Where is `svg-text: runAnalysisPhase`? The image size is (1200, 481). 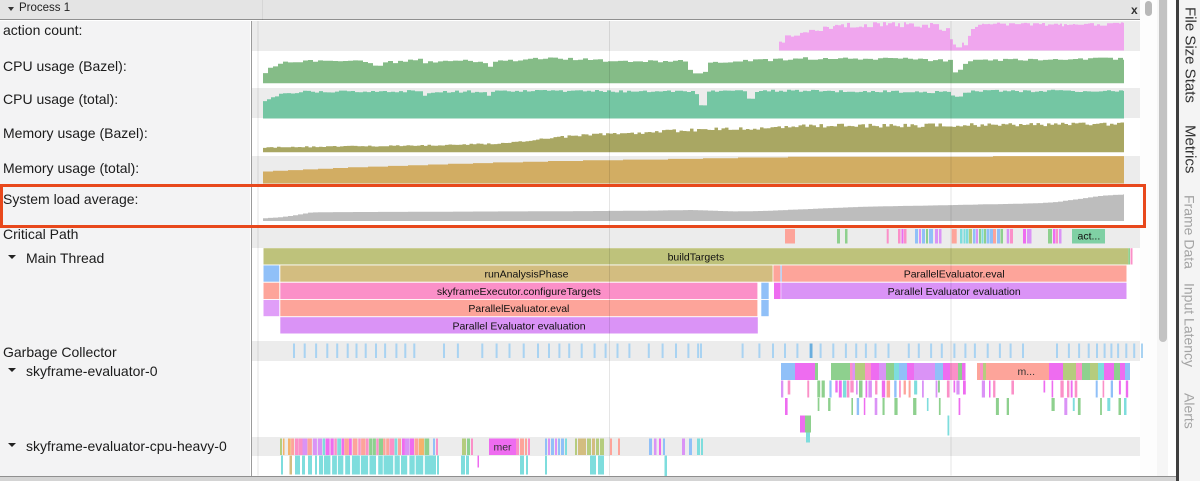 svg-text: runAnalysisPhase is located at coordinates (526, 275).